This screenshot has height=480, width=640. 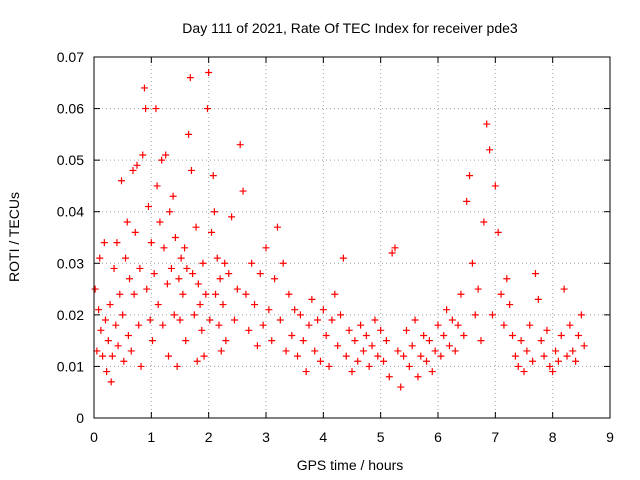 What do you see at coordinates (553, 437) in the screenshot?
I see `x-tick-label: 8` at bounding box center [553, 437].